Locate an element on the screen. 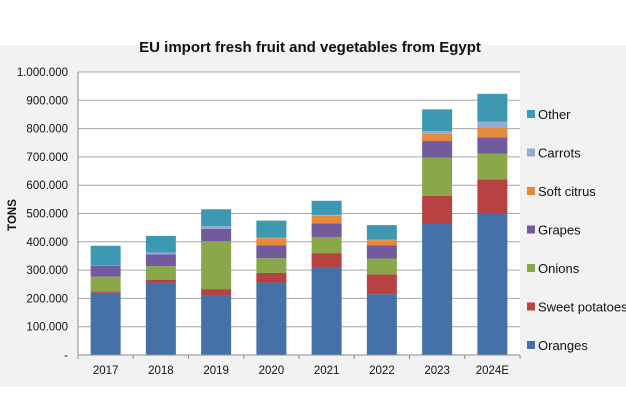 Image resolution: width=626 pixels, height=417 pixels. y-tick-label: 100.000 is located at coordinates (47, 328).